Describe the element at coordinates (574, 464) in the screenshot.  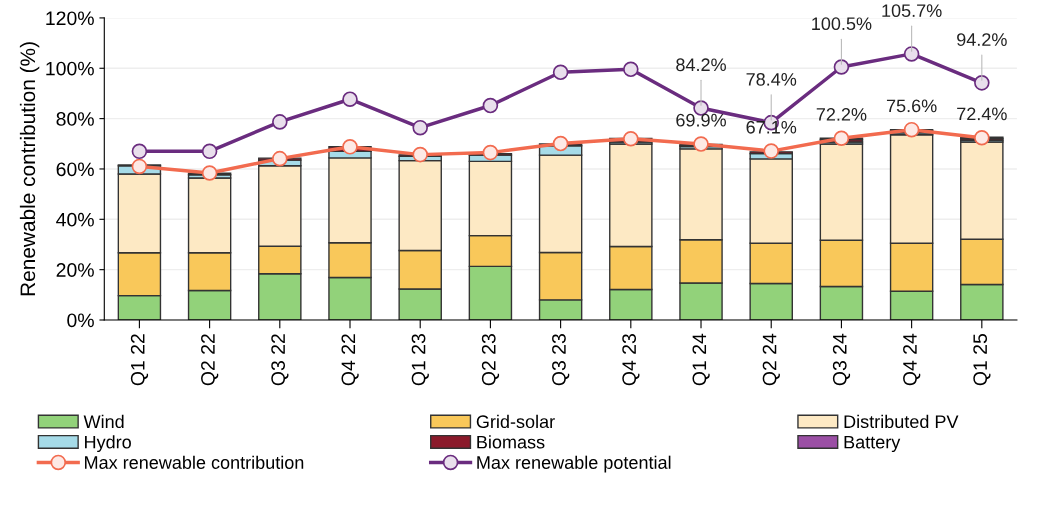
I see `legend-label: Max renewable potential` at that location.